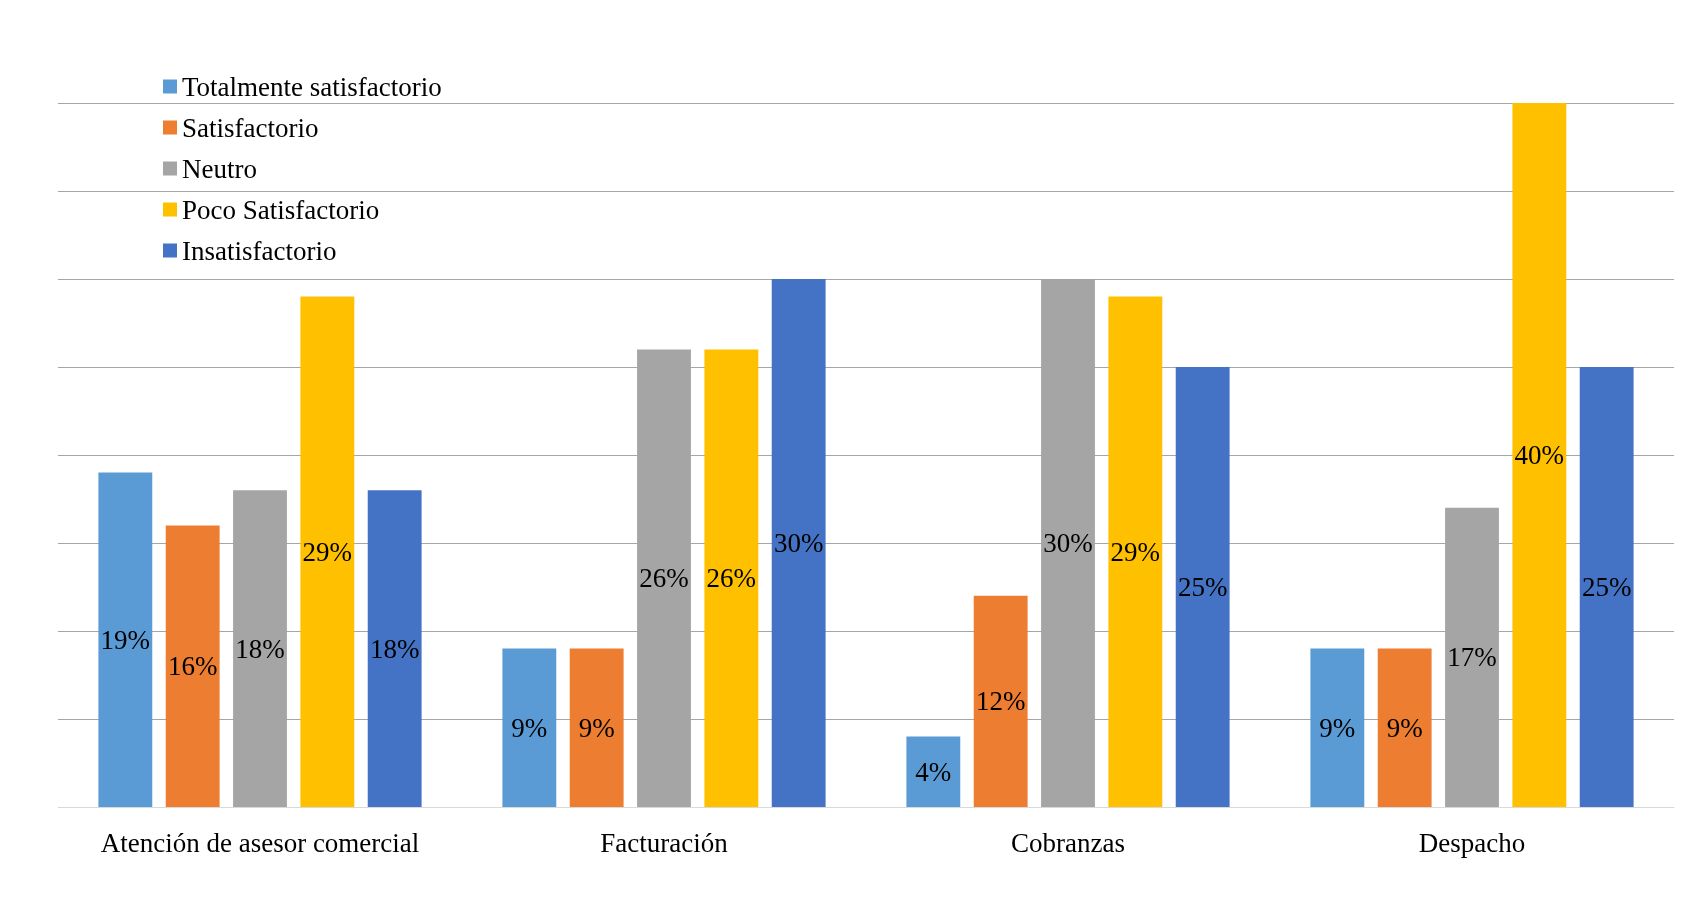 The height and width of the screenshot is (915, 1692). I want to click on x-tick-label: Facturación, so click(664, 842).